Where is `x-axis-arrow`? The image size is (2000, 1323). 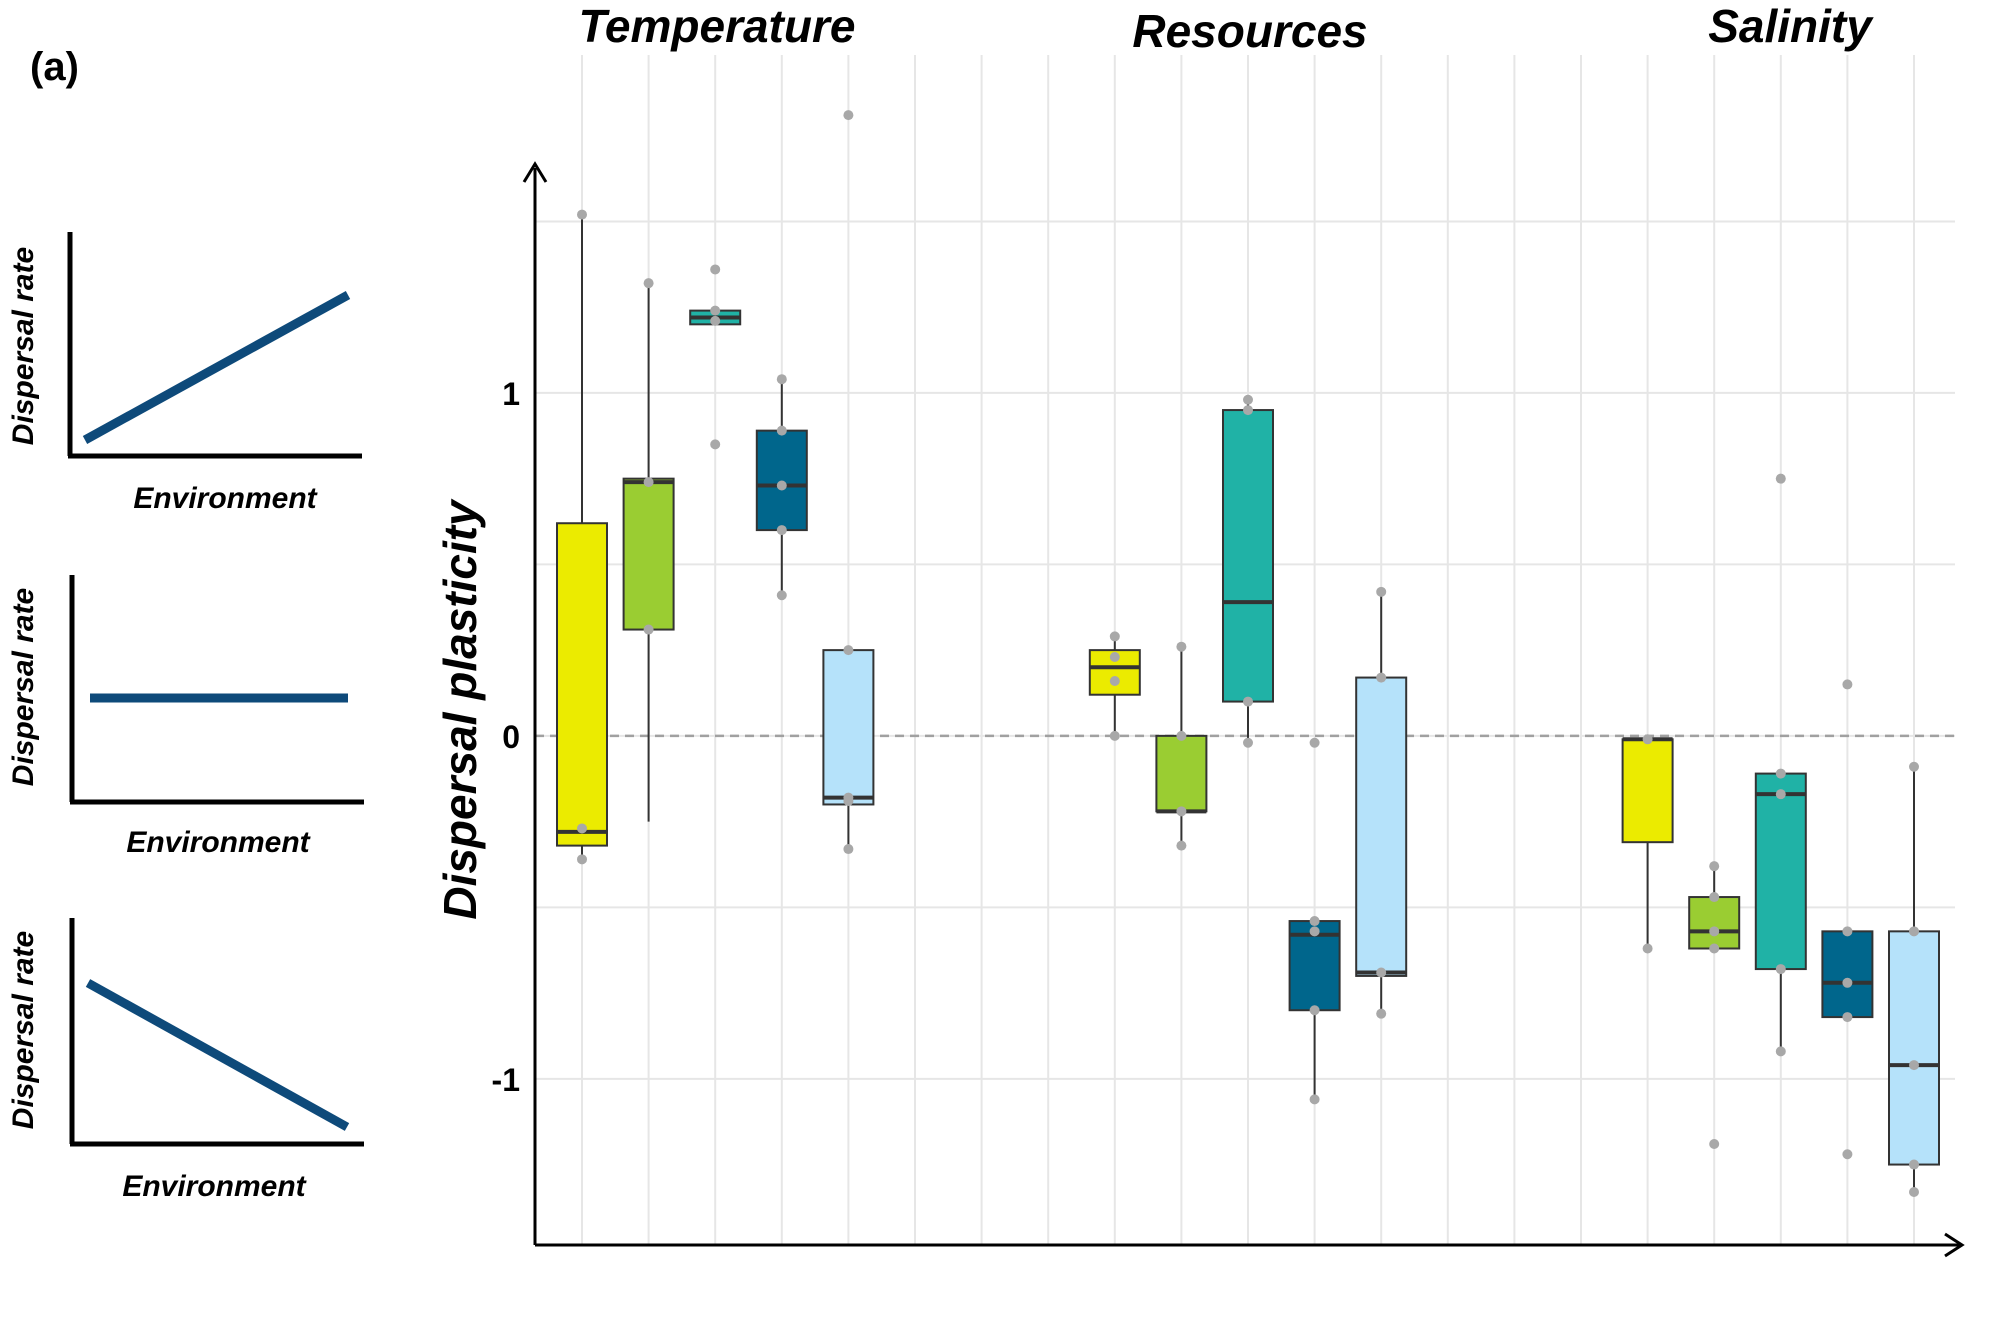
x-axis-arrow is located at coordinates (1954, 1245).